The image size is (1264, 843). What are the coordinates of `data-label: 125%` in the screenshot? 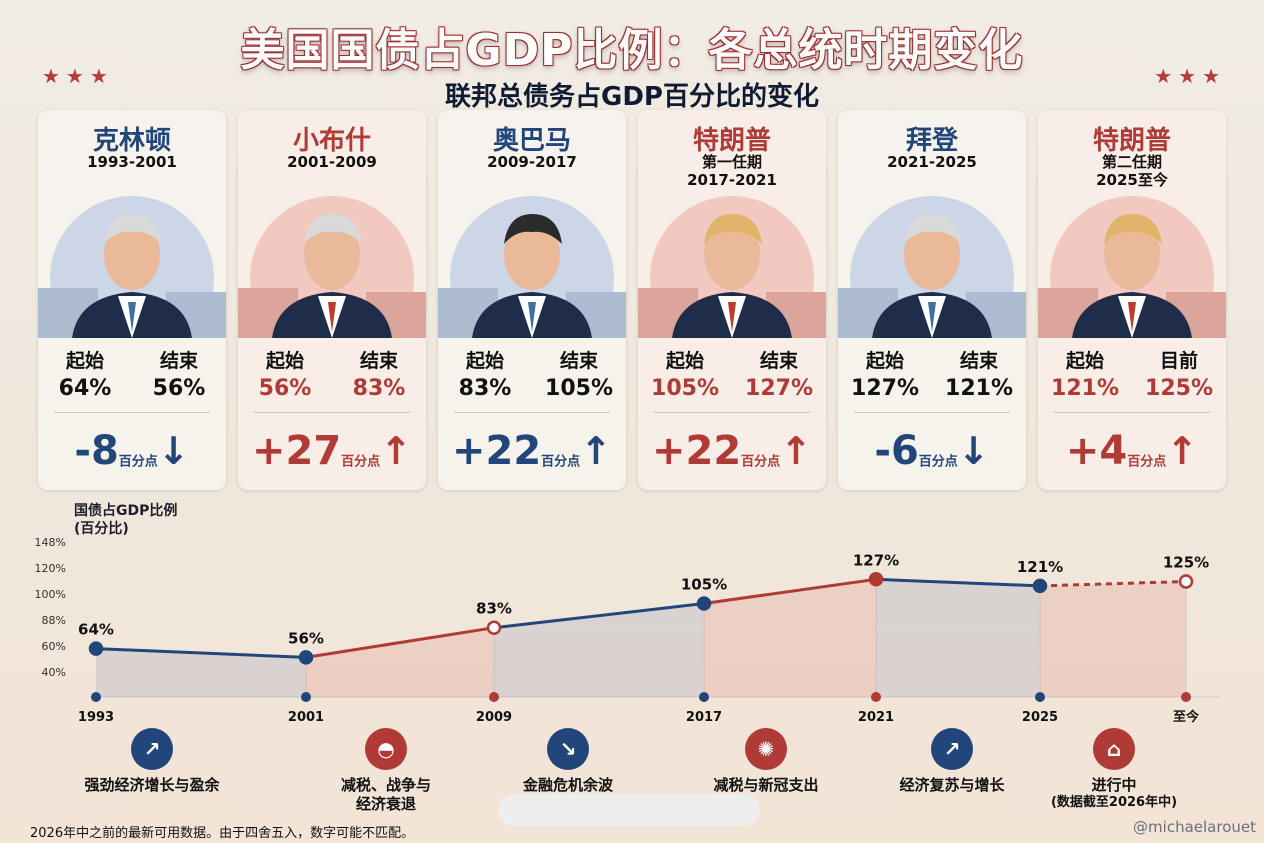 It's located at (1186, 563).